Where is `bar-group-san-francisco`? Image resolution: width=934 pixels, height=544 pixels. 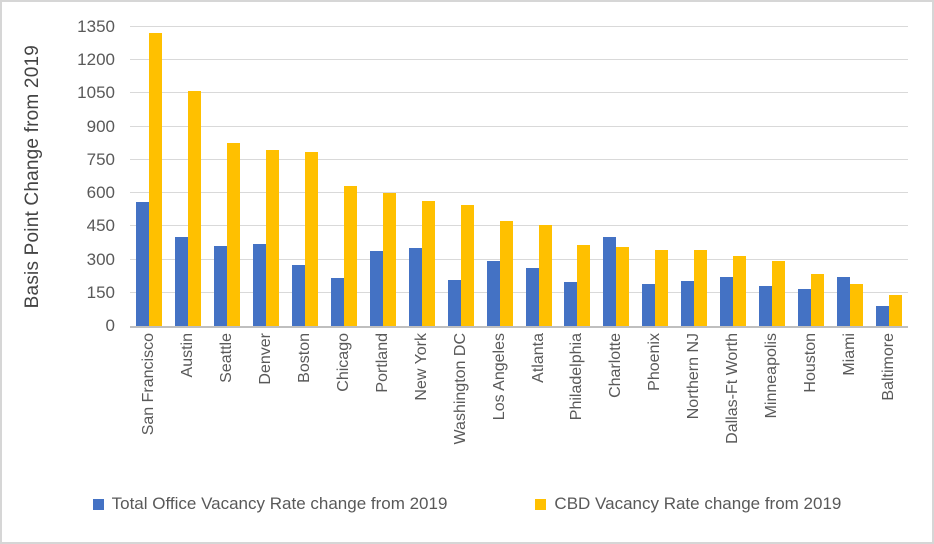
bar-group-san-francisco is located at coordinates (149, 176).